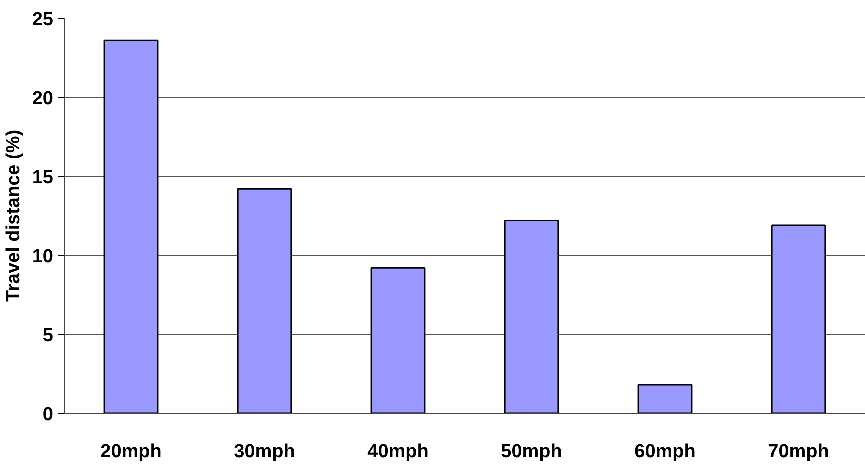 The height and width of the screenshot is (465, 865). I want to click on y-tick-label: 0, so click(48, 415).